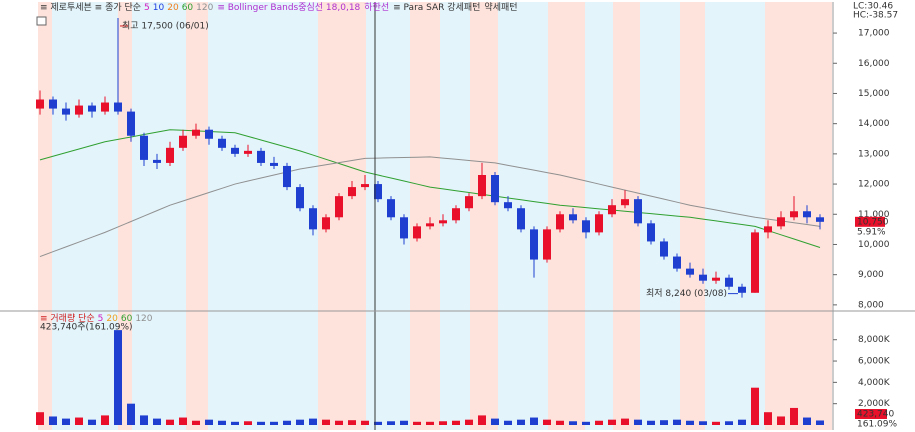 This screenshot has width=915, height=432. I want to click on legend-label: ≡ 거래량 단순, so click(67, 318).